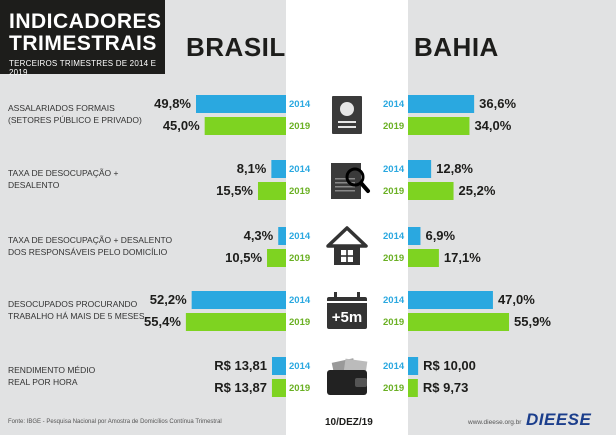 This screenshot has height=435, width=616. Describe the element at coordinates (462, 257) in the screenshot. I see `value-bahia-2019: 17,1%` at that location.